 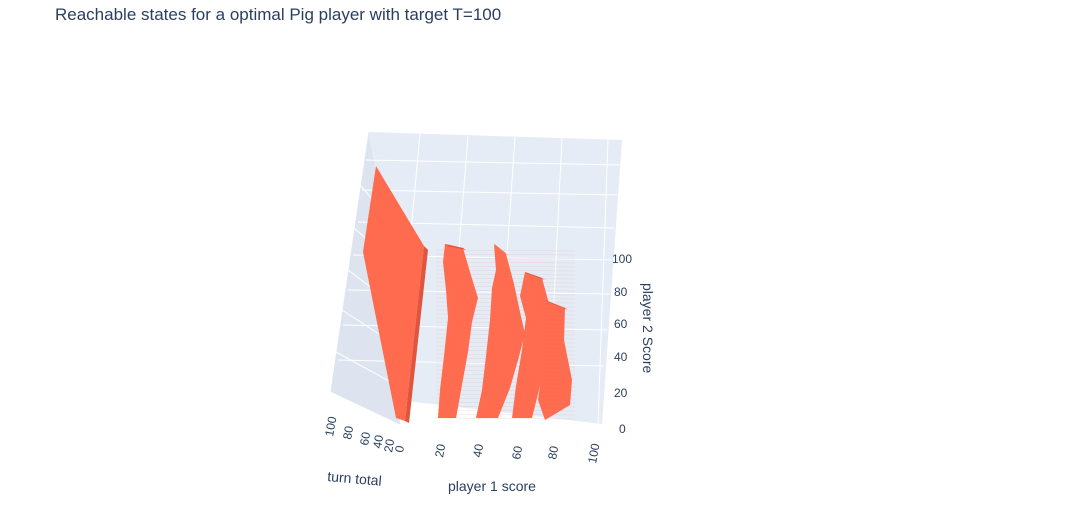 What do you see at coordinates (593, 453) in the screenshot?
I see `x-tick: 100` at bounding box center [593, 453].